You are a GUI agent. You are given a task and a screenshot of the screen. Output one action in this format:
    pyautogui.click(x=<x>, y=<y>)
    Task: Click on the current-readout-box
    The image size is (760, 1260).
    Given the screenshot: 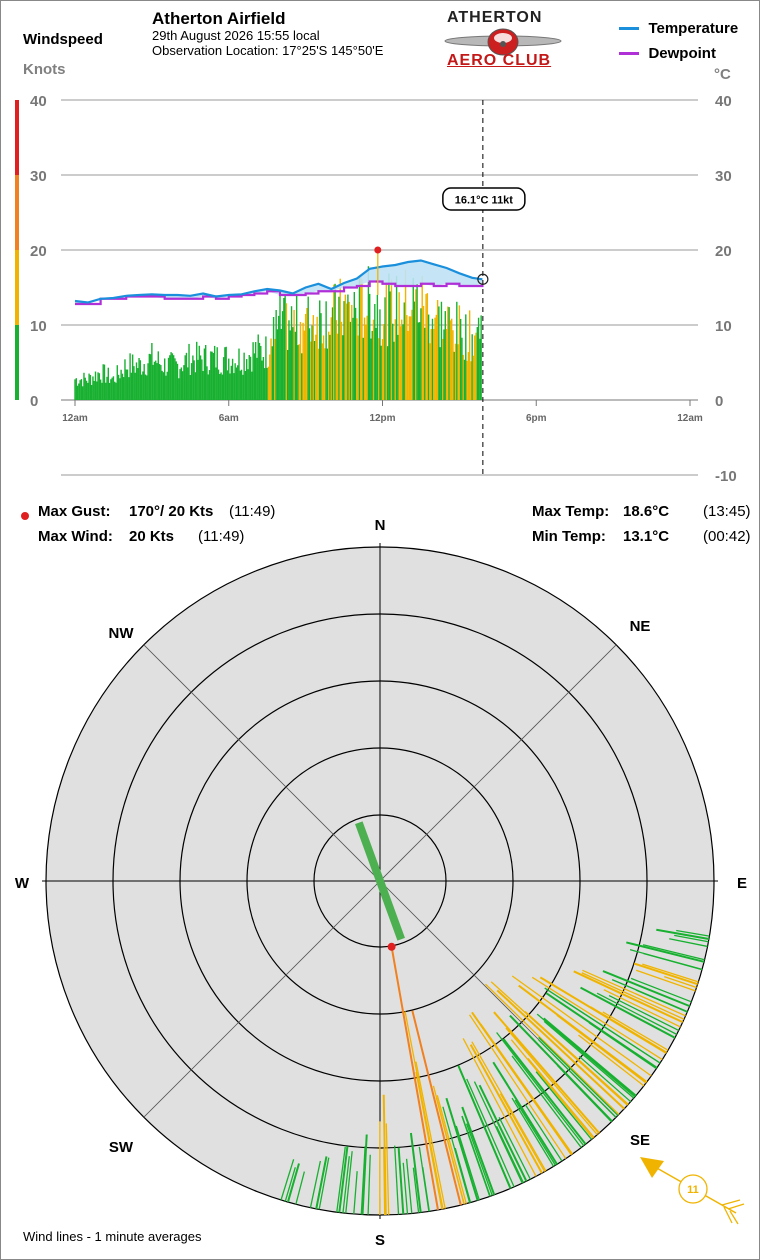 What is the action you would take?
    pyautogui.click(x=484, y=199)
    